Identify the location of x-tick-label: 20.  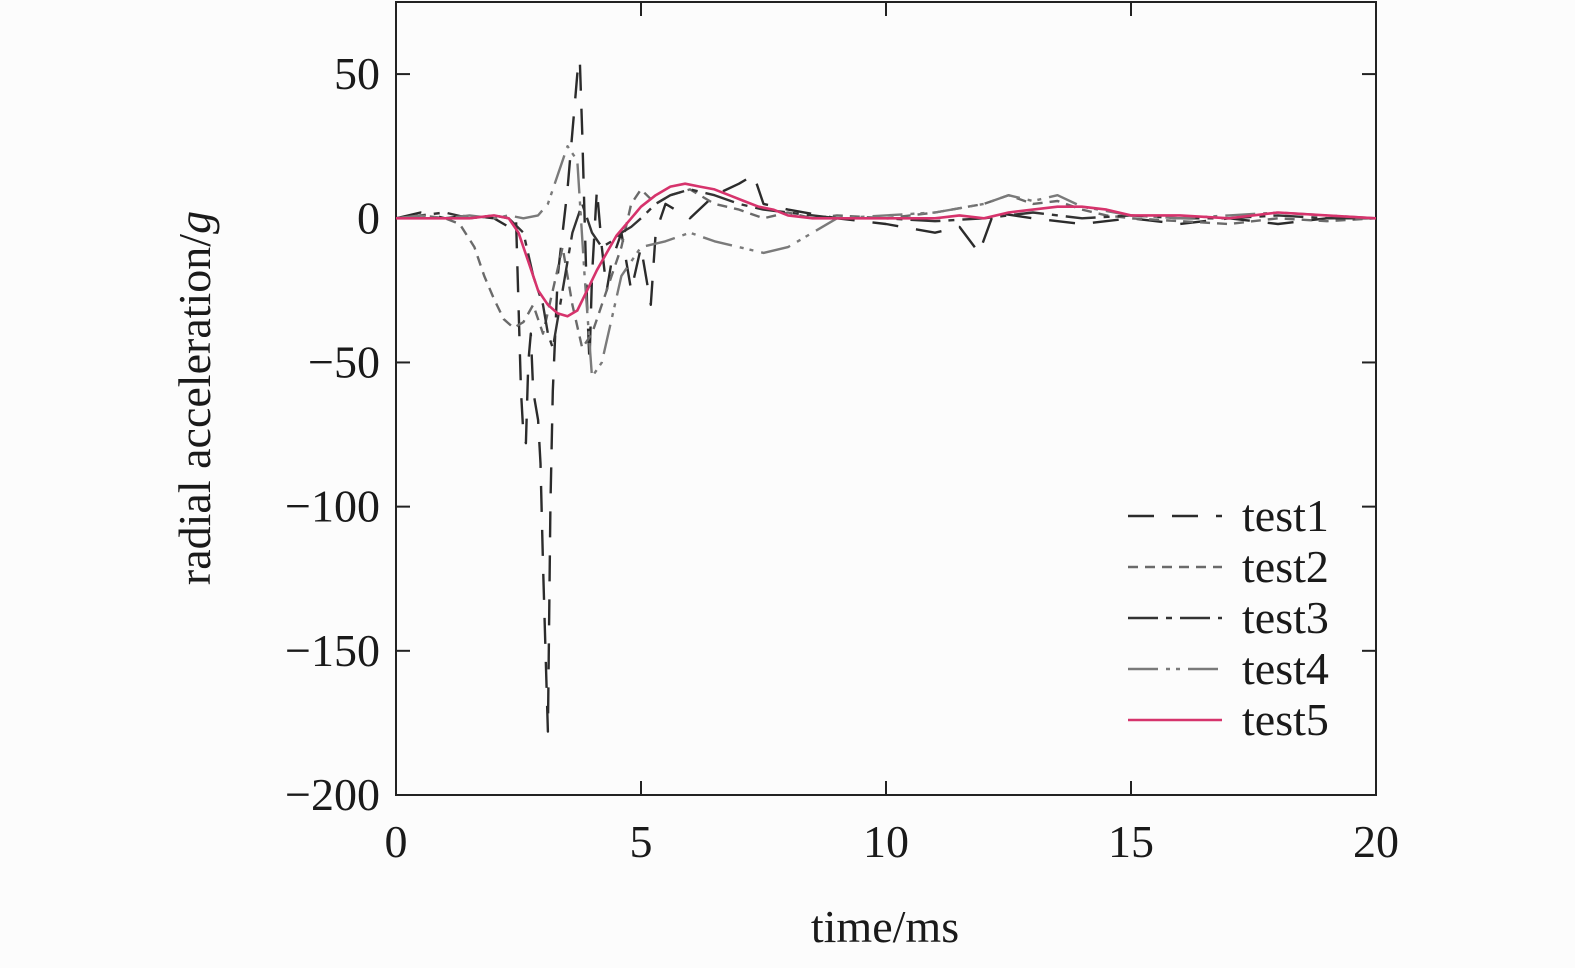
(1376, 841).